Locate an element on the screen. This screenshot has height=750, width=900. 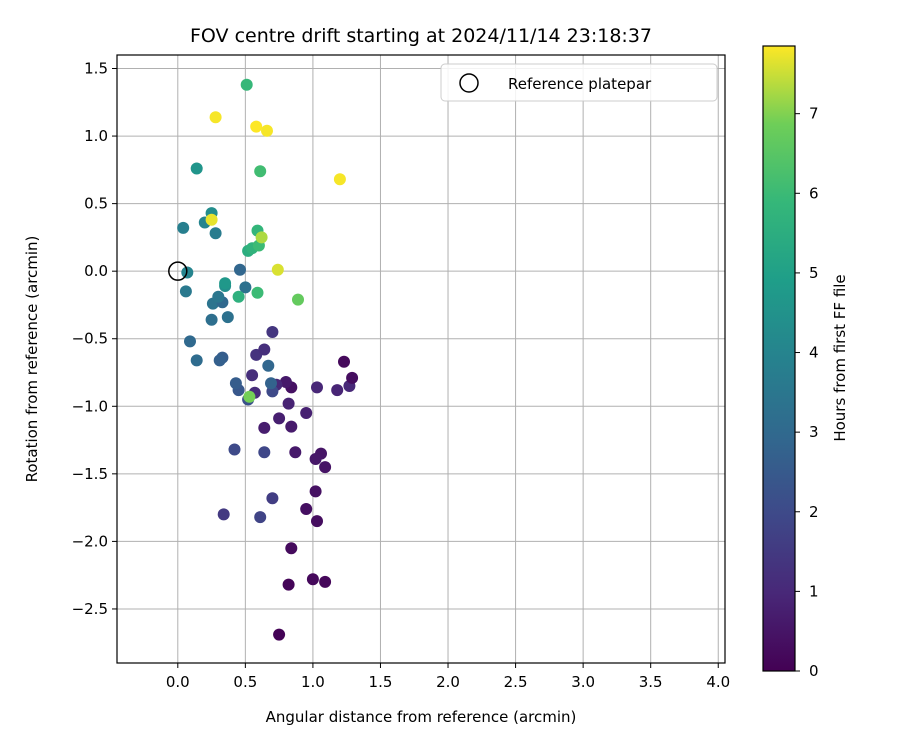
colorbar-tick-label: 4 is located at coordinates (814, 353).